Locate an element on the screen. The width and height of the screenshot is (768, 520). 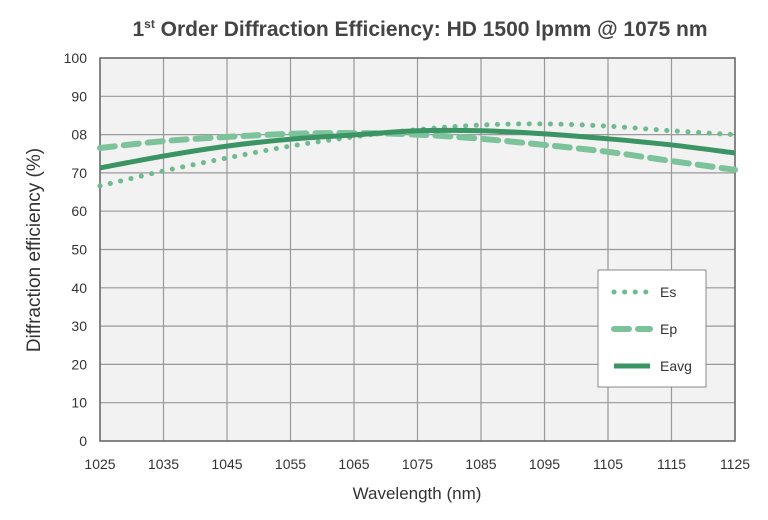
x-tick-label: 1095 is located at coordinates (544, 464).